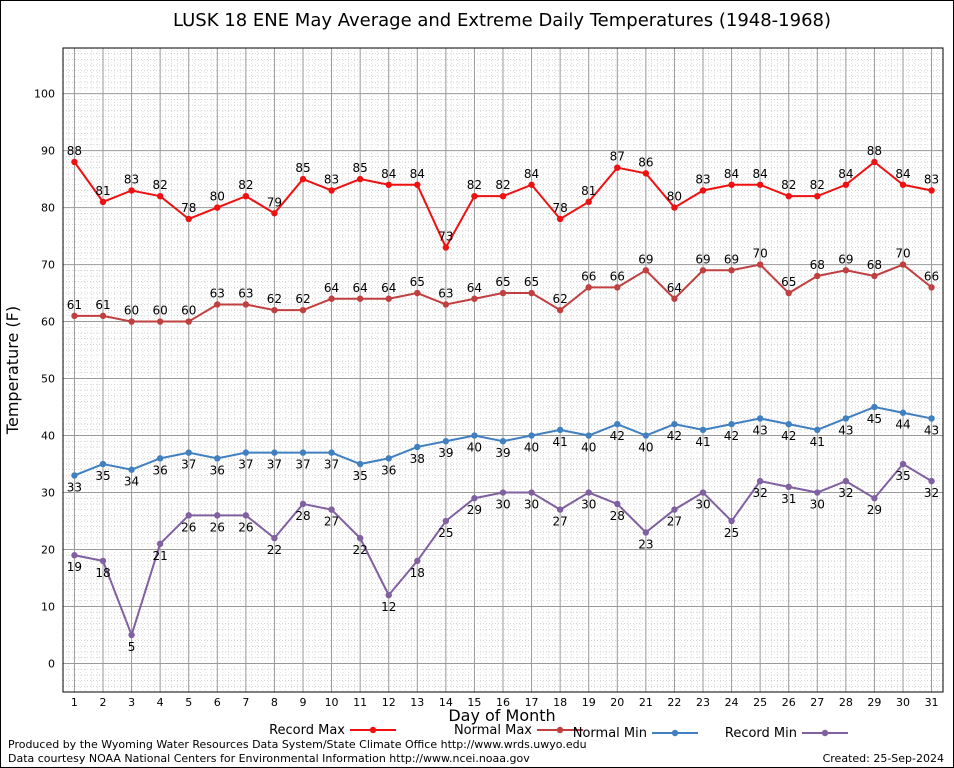  What do you see at coordinates (883, 758) in the screenshot?
I see `created-date: Created: 25-Sep-2024` at bounding box center [883, 758].